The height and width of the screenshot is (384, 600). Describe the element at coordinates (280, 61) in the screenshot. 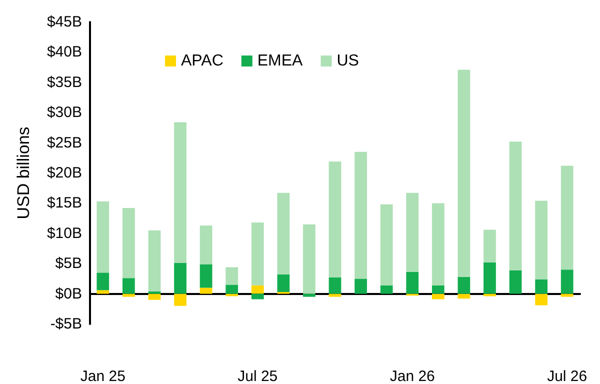

I see `legend-label: EMEA` at that location.